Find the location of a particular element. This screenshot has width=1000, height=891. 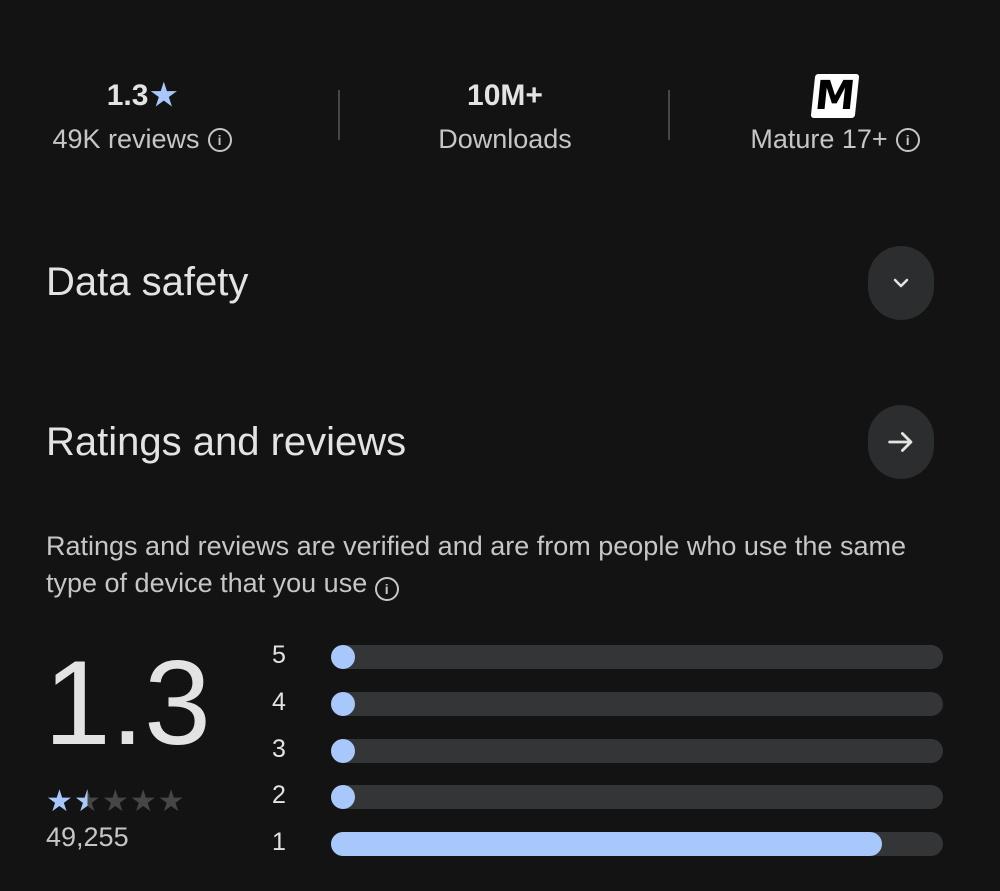

arrow-right-icon is located at coordinates (900, 442).